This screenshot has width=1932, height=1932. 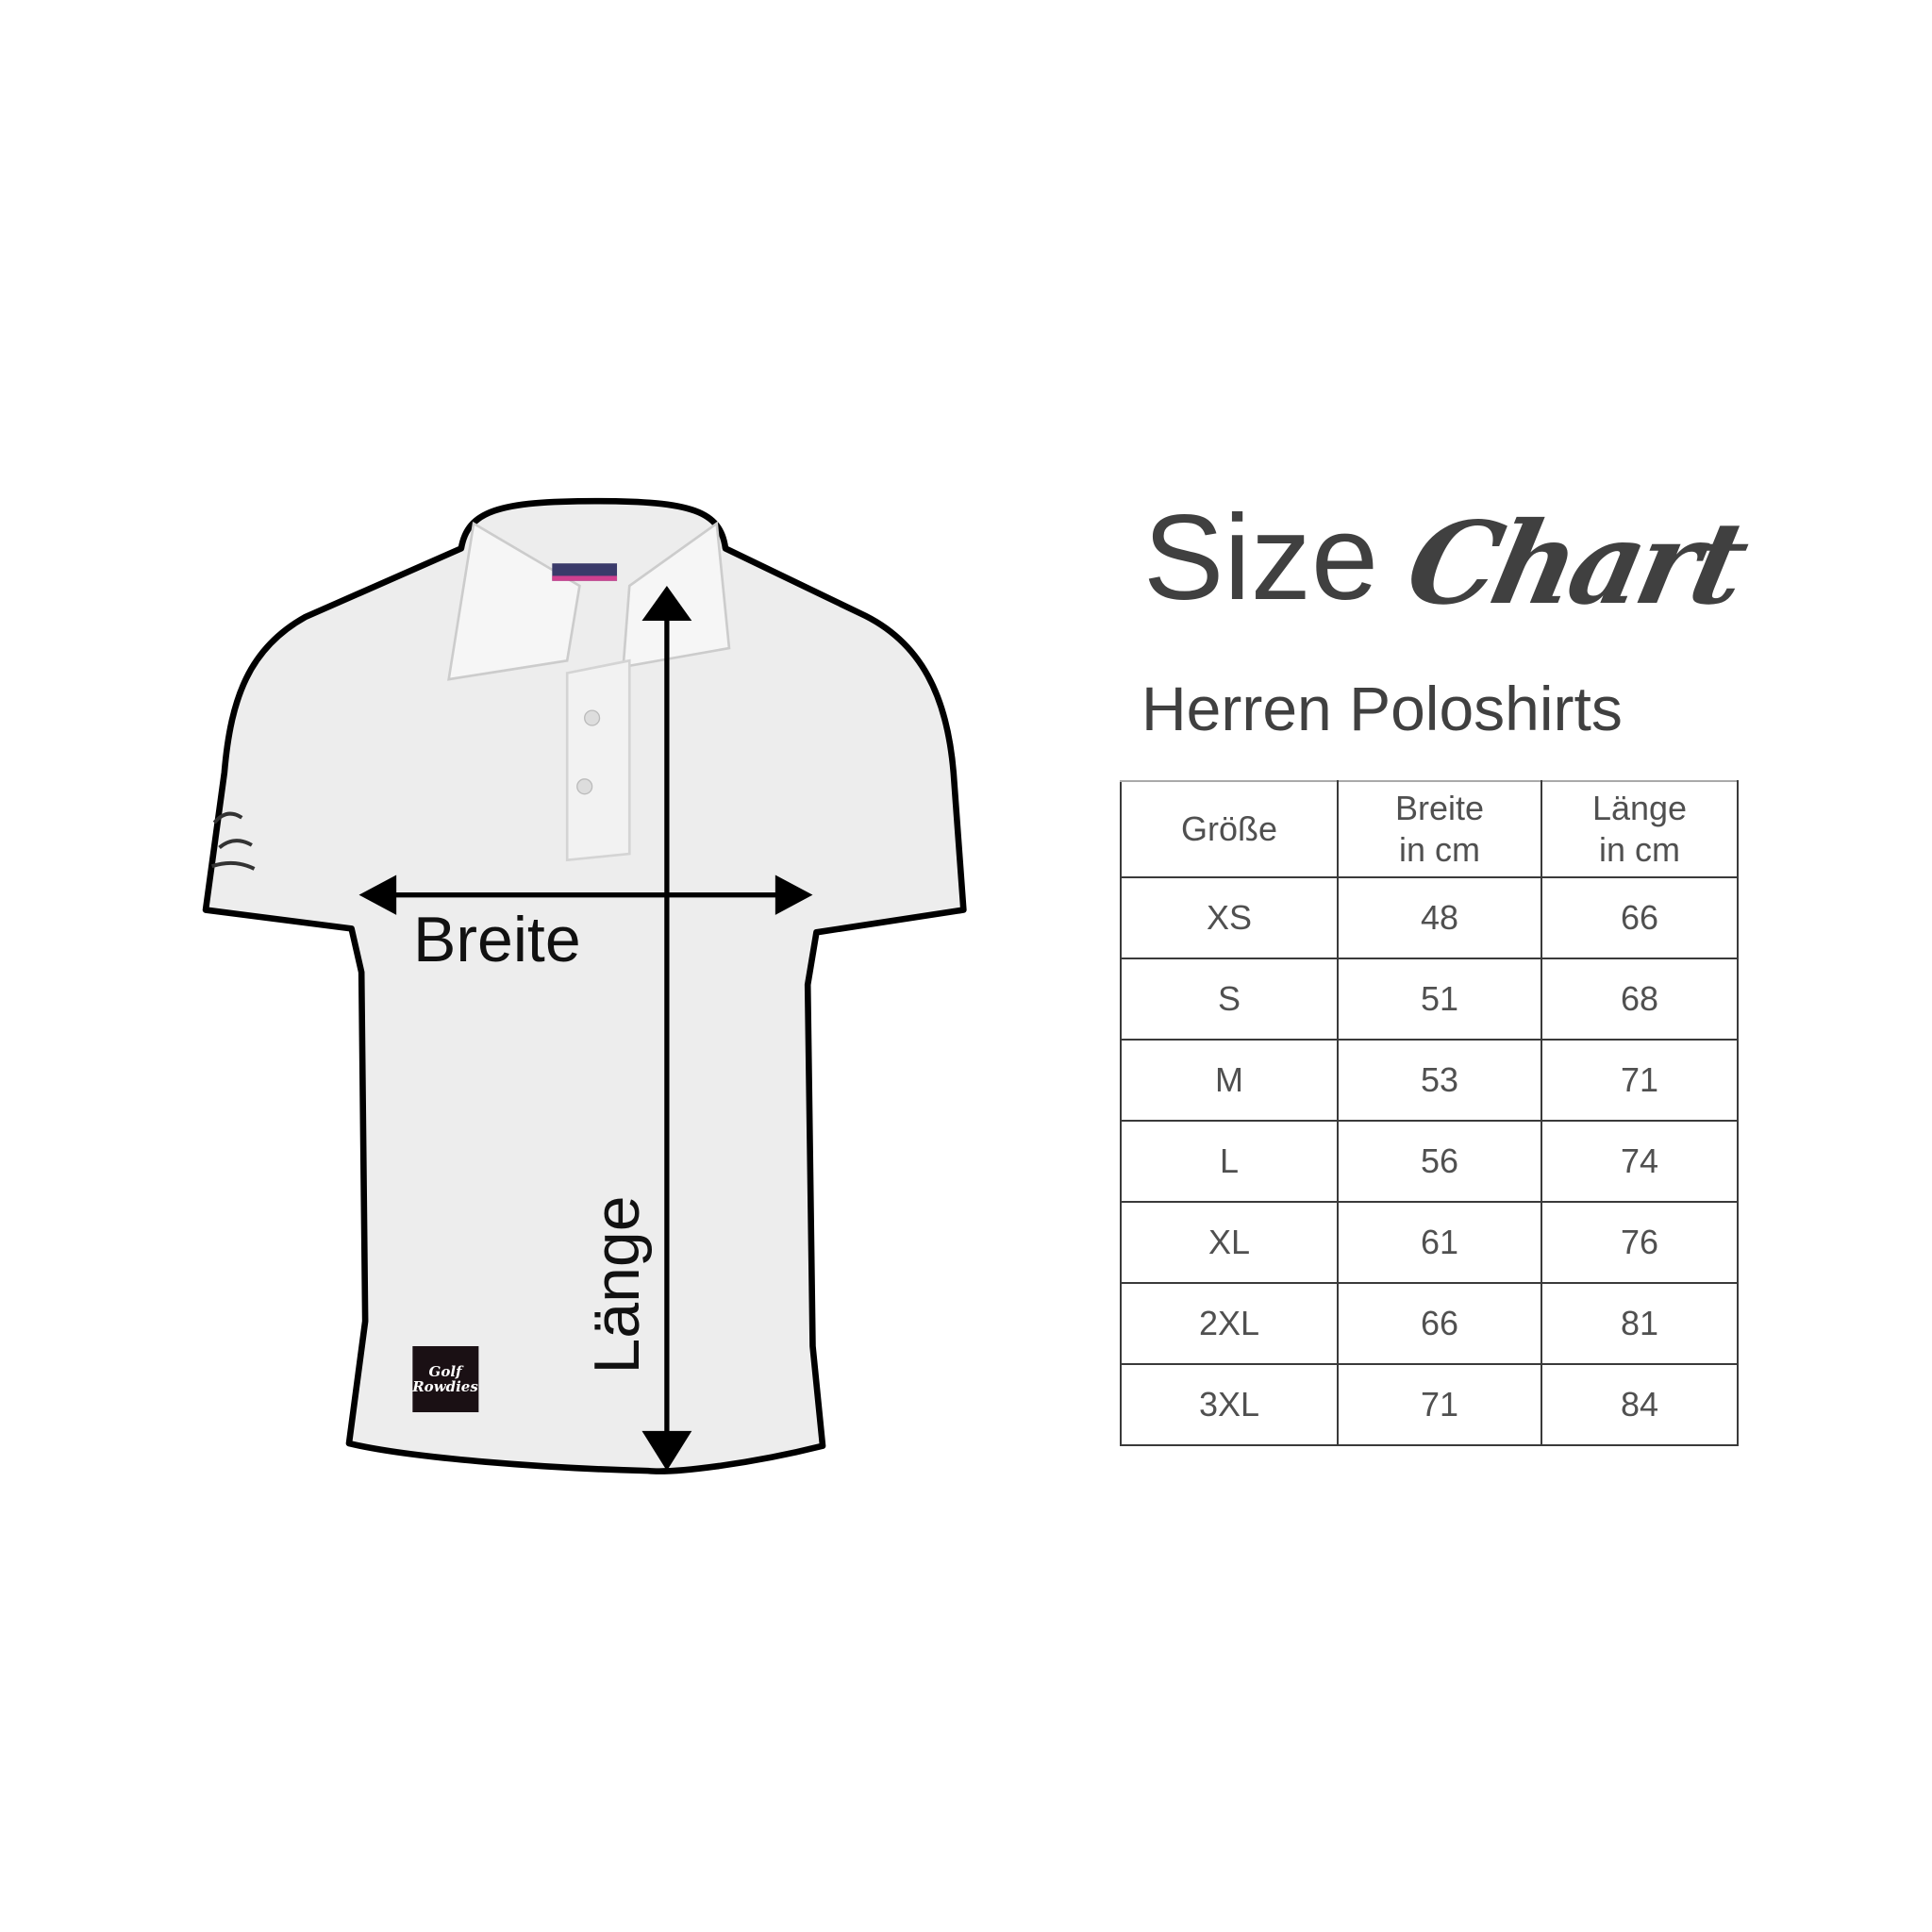 What do you see at coordinates (585, 578) in the screenshot?
I see `neck-label-stripe` at bounding box center [585, 578].